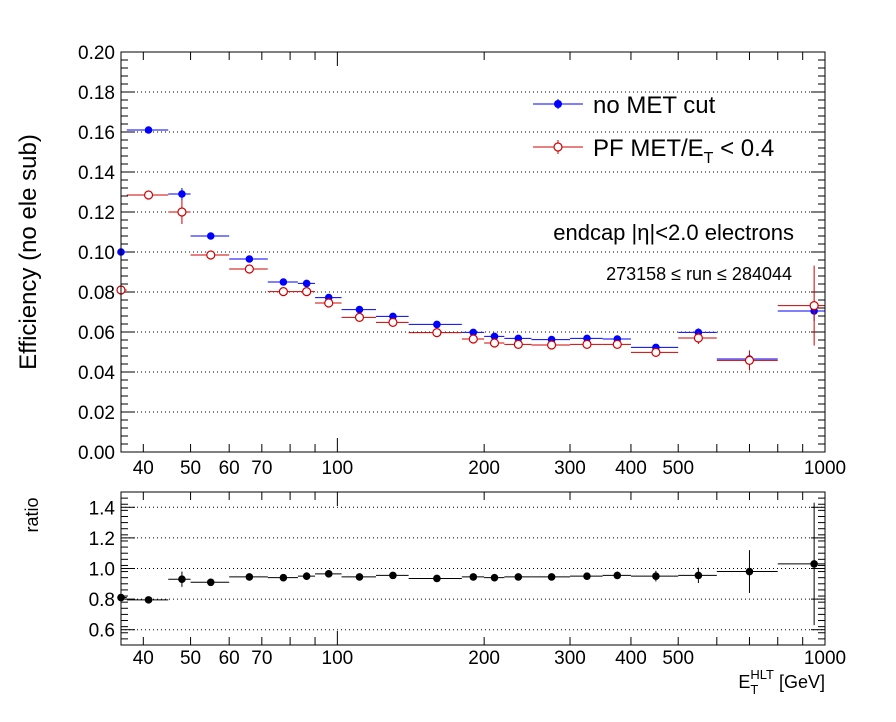 The height and width of the screenshot is (722, 896). I want to click on efficiency-x-tick-label: 100, so click(338, 468).